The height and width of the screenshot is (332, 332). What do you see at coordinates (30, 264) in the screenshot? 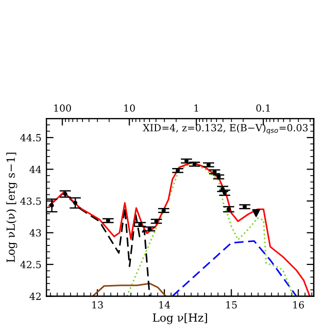
I see `y-tick-label: 42.5` at bounding box center [30, 264].